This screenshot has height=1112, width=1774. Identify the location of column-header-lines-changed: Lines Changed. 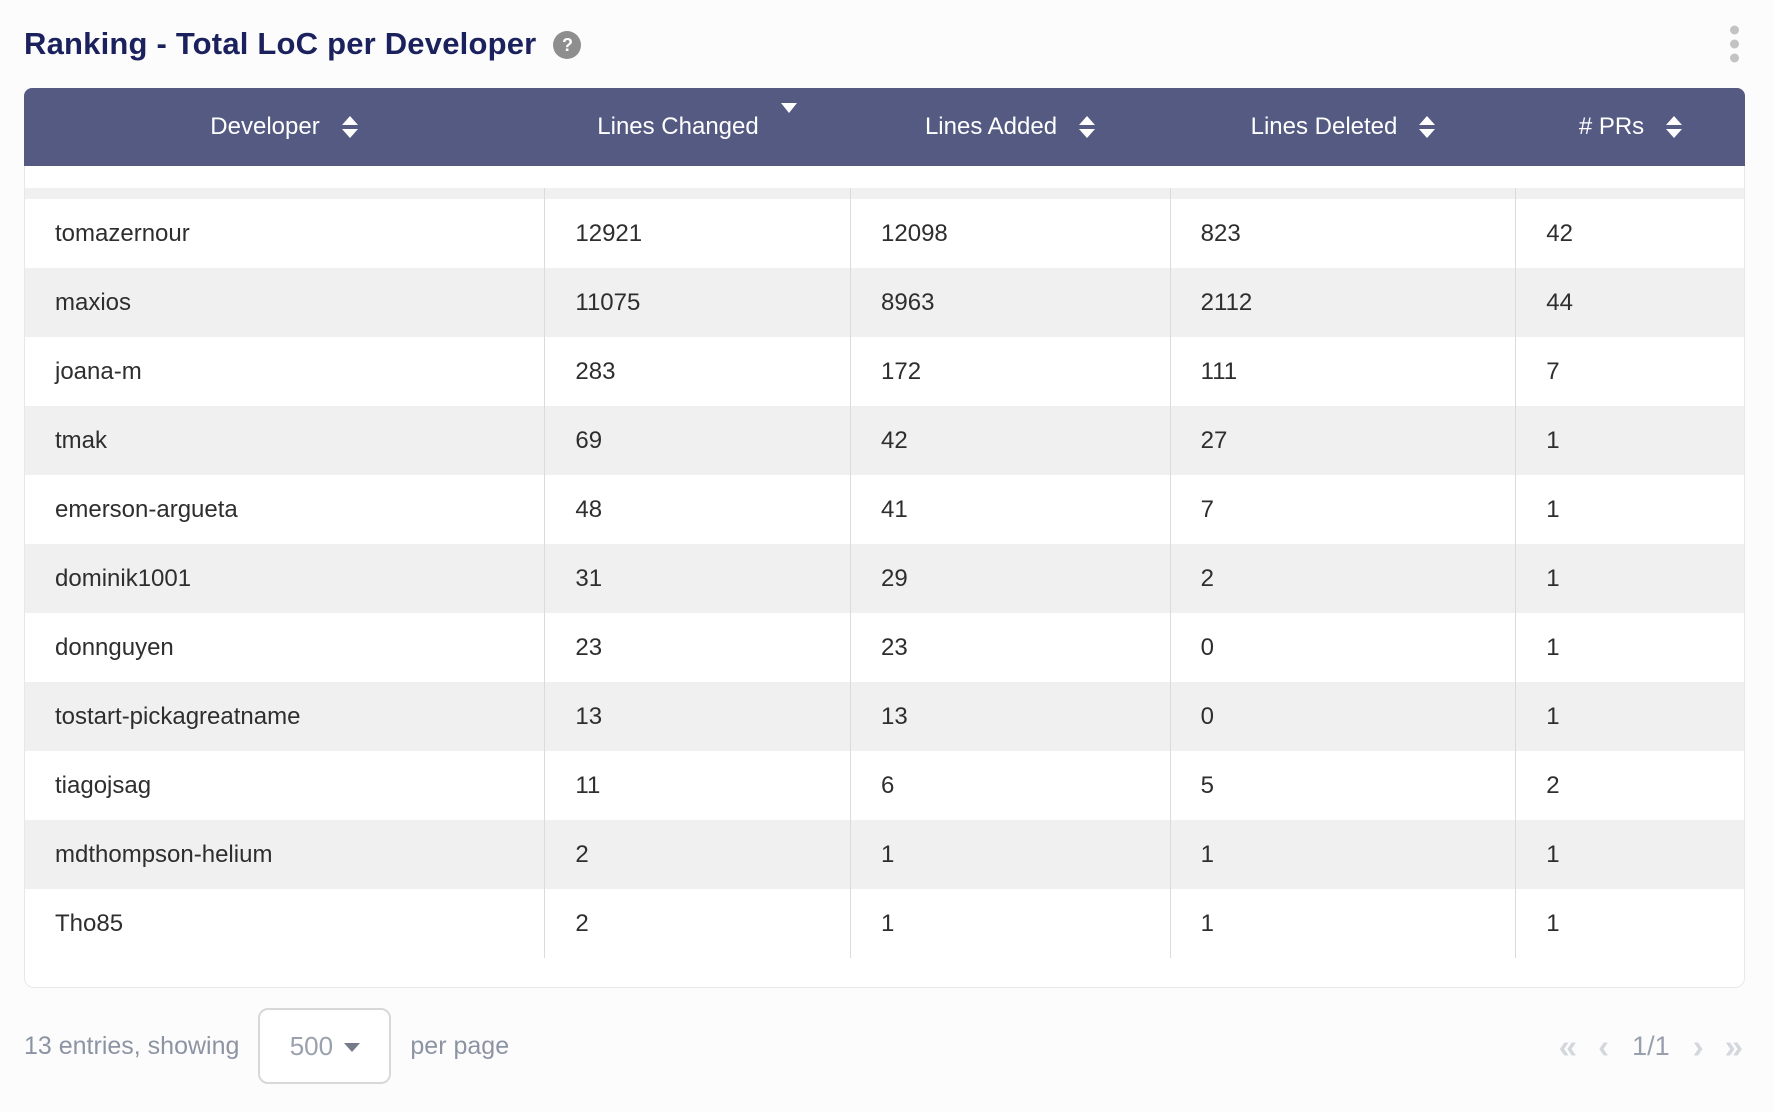
(697, 127).